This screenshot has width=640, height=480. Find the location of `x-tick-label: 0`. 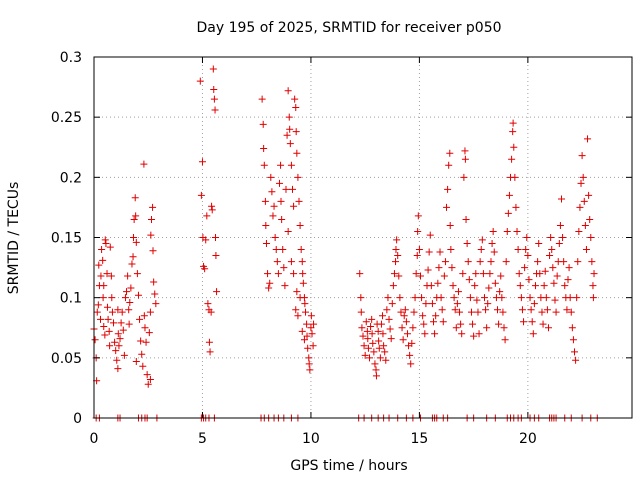

x-tick-label: 0 is located at coordinates (94, 439).